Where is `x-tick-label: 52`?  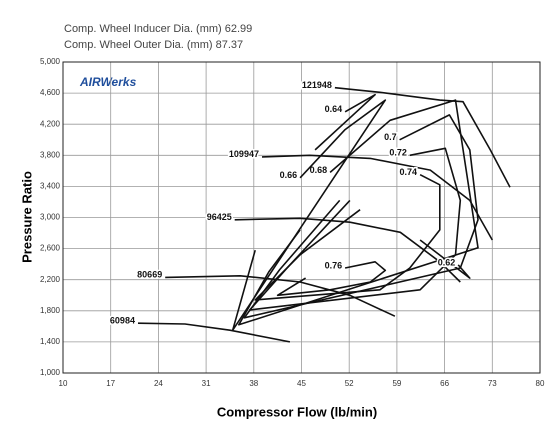 x-tick-label: 52 is located at coordinates (349, 383).